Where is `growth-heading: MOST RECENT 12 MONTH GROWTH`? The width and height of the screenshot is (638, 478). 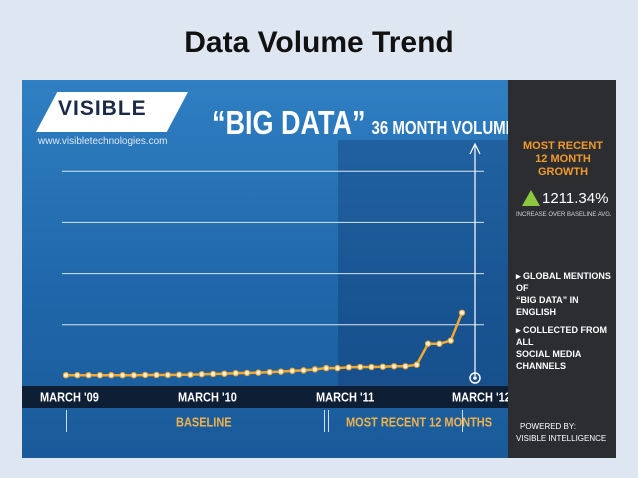 growth-heading: MOST RECENT 12 MONTH GROWTH is located at coordinates (563, 159).